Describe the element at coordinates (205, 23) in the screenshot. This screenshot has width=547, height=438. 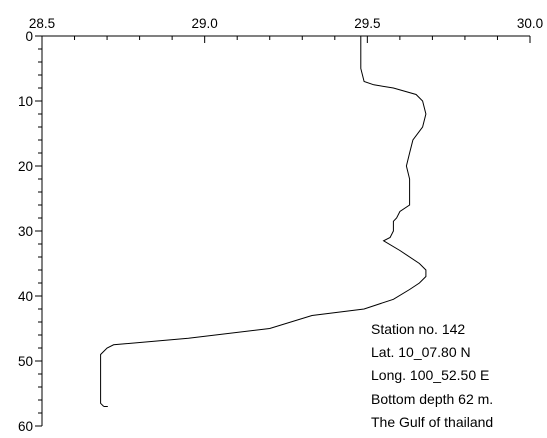
I see `x-tick-label: 29.0` at that location.